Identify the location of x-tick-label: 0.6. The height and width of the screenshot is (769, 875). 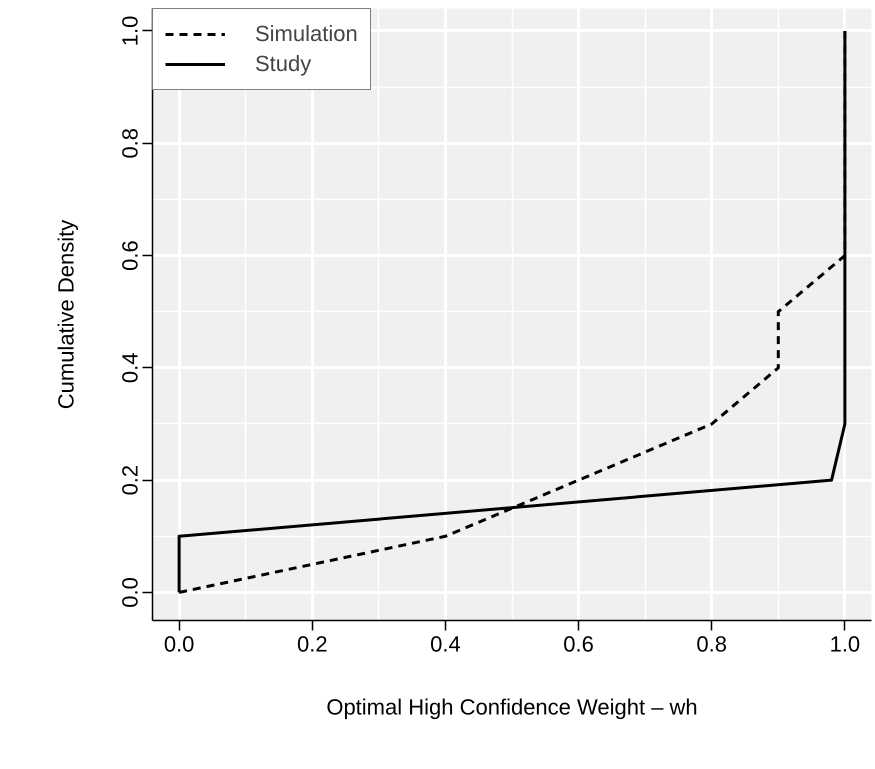
(578, 644).